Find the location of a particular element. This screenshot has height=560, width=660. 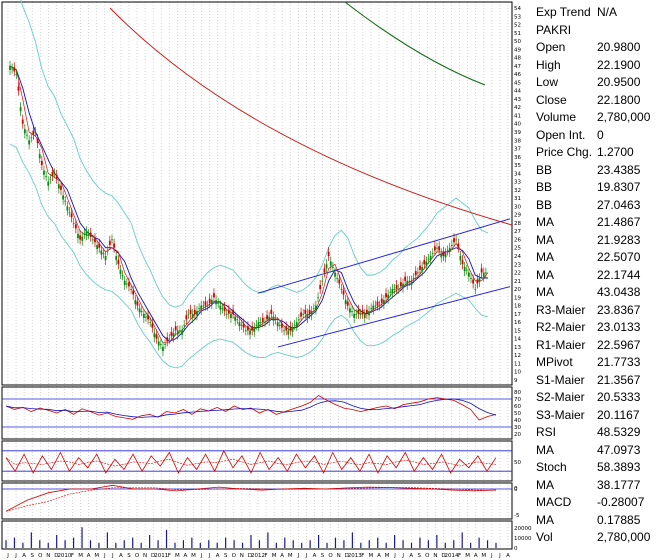

info-value: 0 is located at coordinates (600, 134).